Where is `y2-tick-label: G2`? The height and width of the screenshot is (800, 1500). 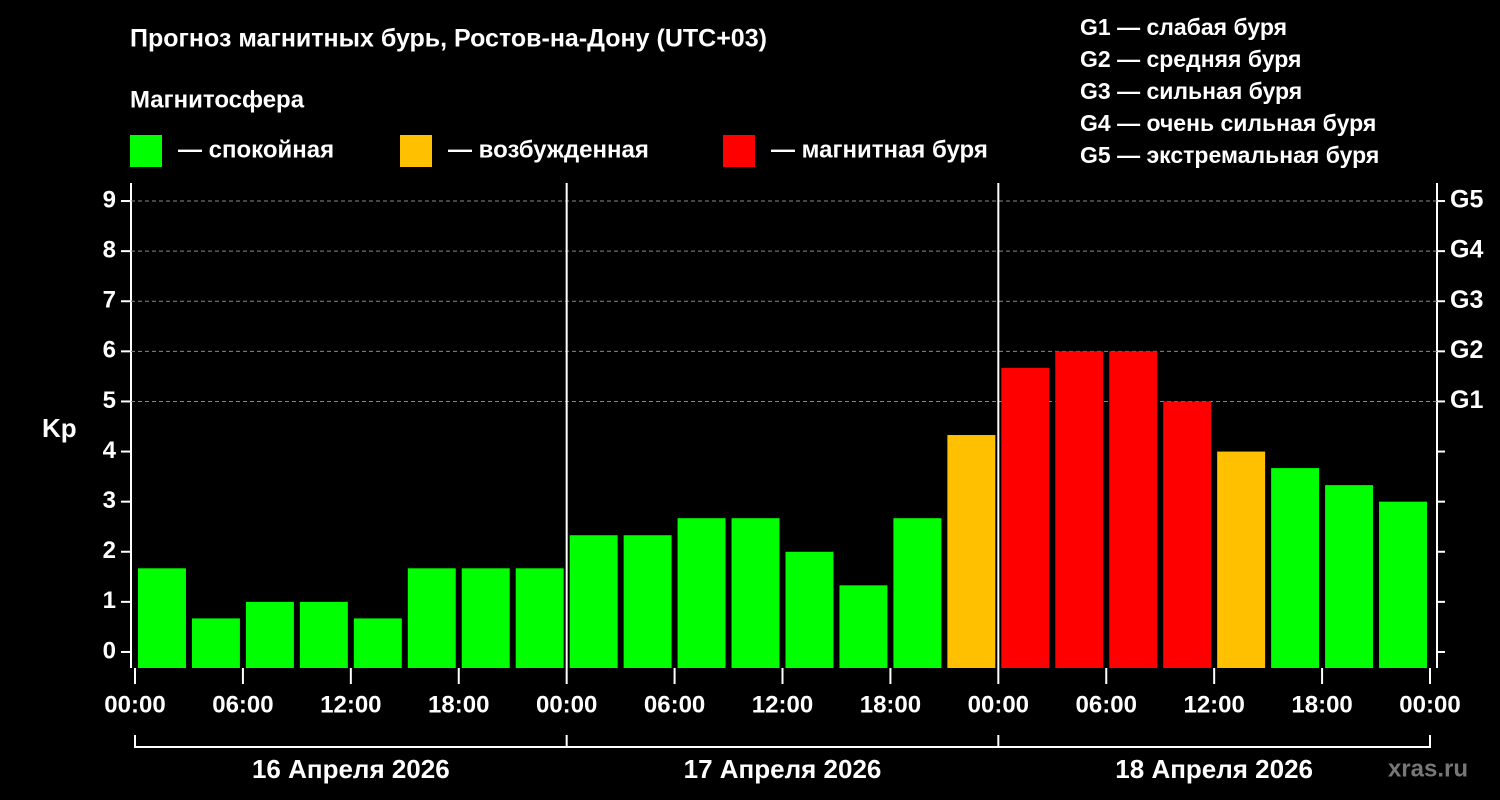
y2-tick-label: G2 is located at coordinates (1466, 350).